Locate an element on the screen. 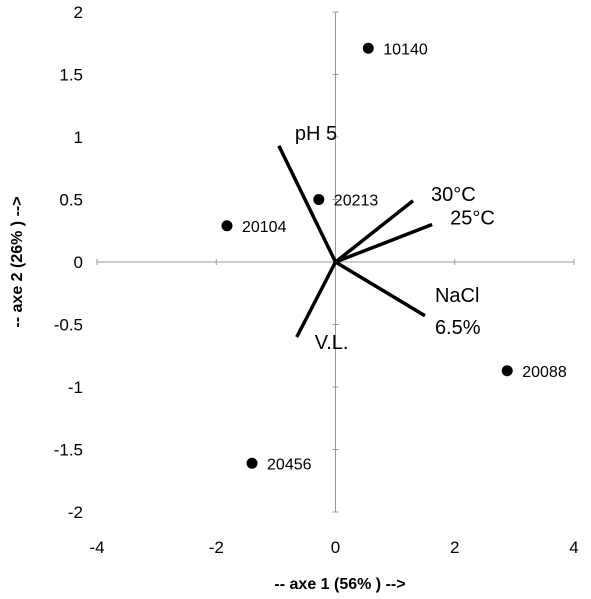 The height and width of the screenshot is (599, 591). y-tick-label: -1 is located at coordinates (75, 387).